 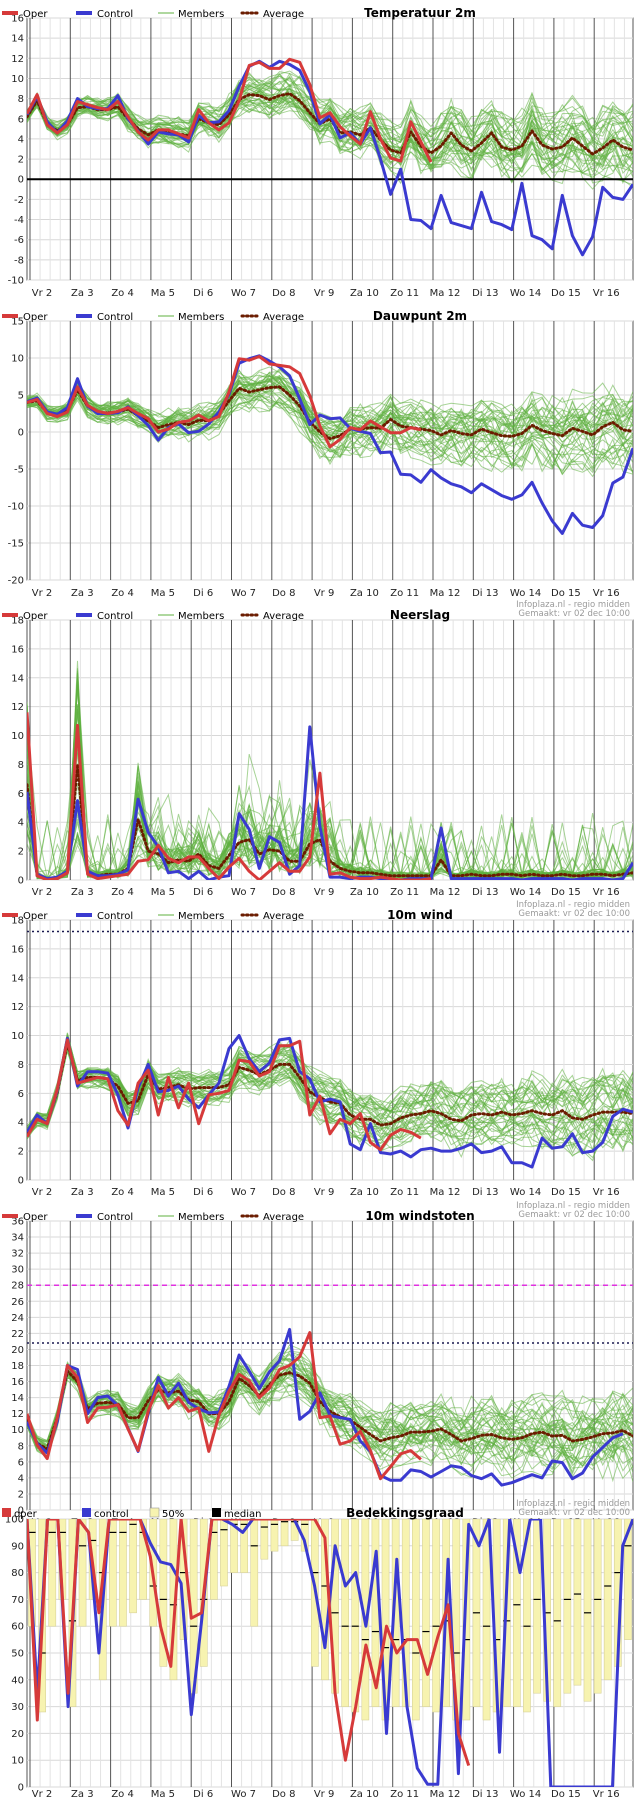 What do you see at coordinates (566, 593) in the screenshot?
I see `day-label: Do 15` at bounding box center [566, 593].